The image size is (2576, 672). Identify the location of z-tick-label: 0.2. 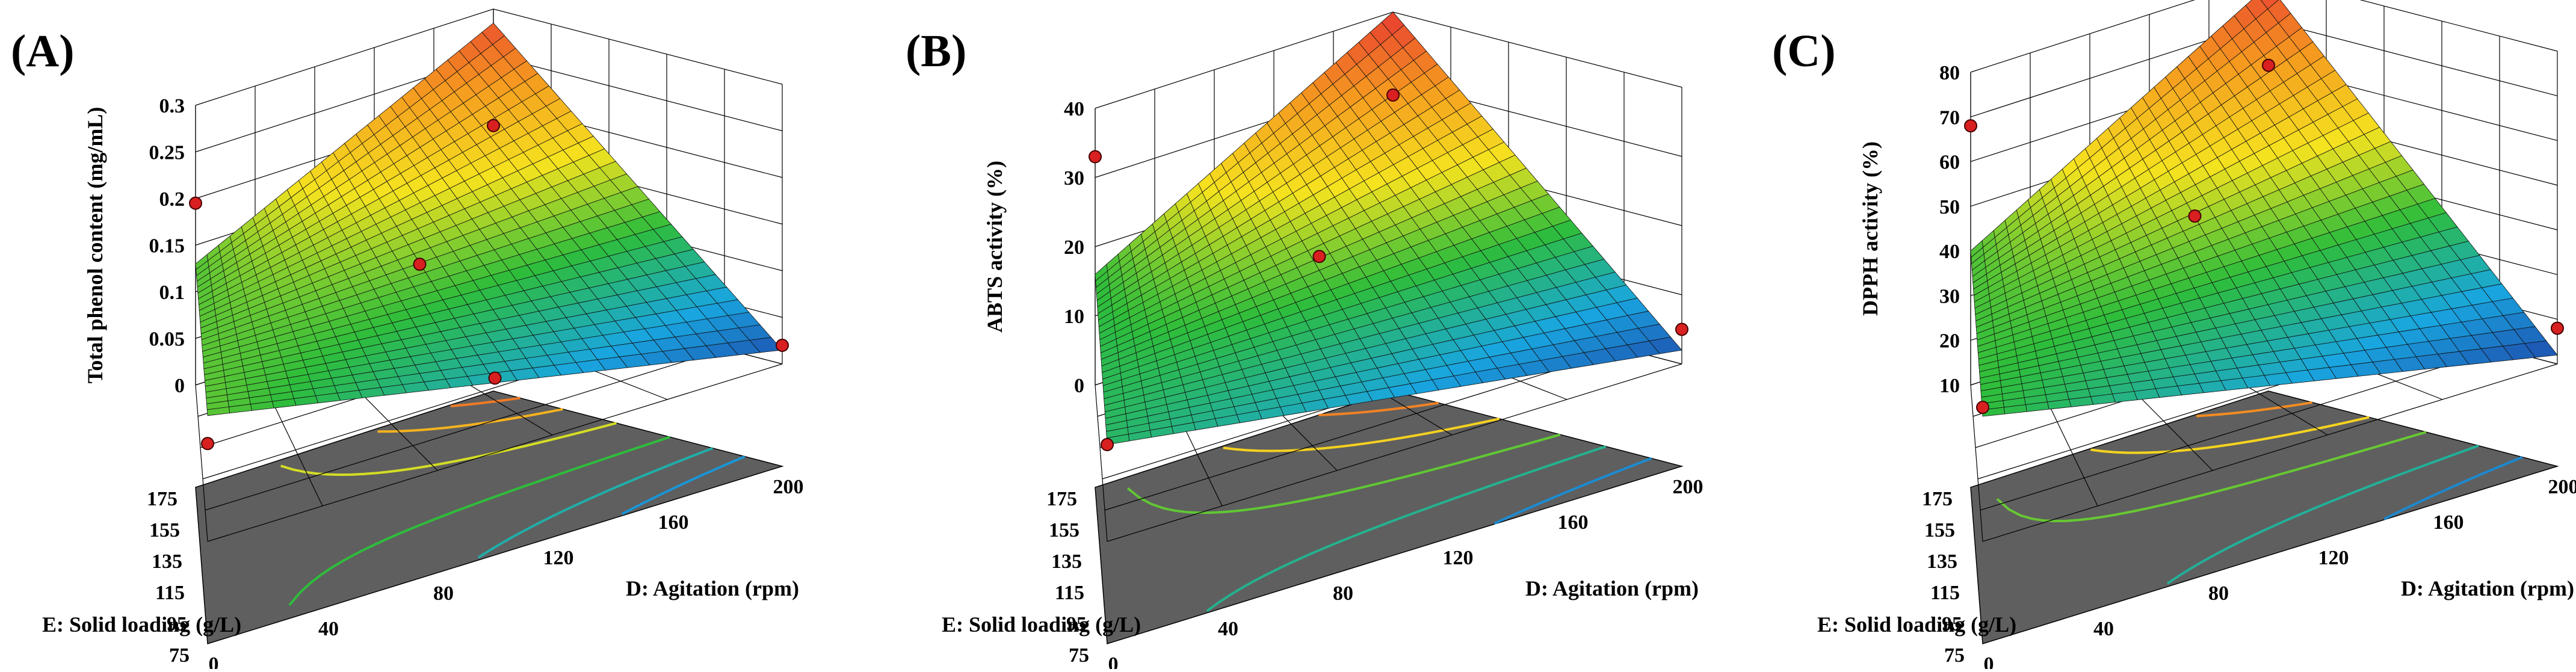
(172, 199).